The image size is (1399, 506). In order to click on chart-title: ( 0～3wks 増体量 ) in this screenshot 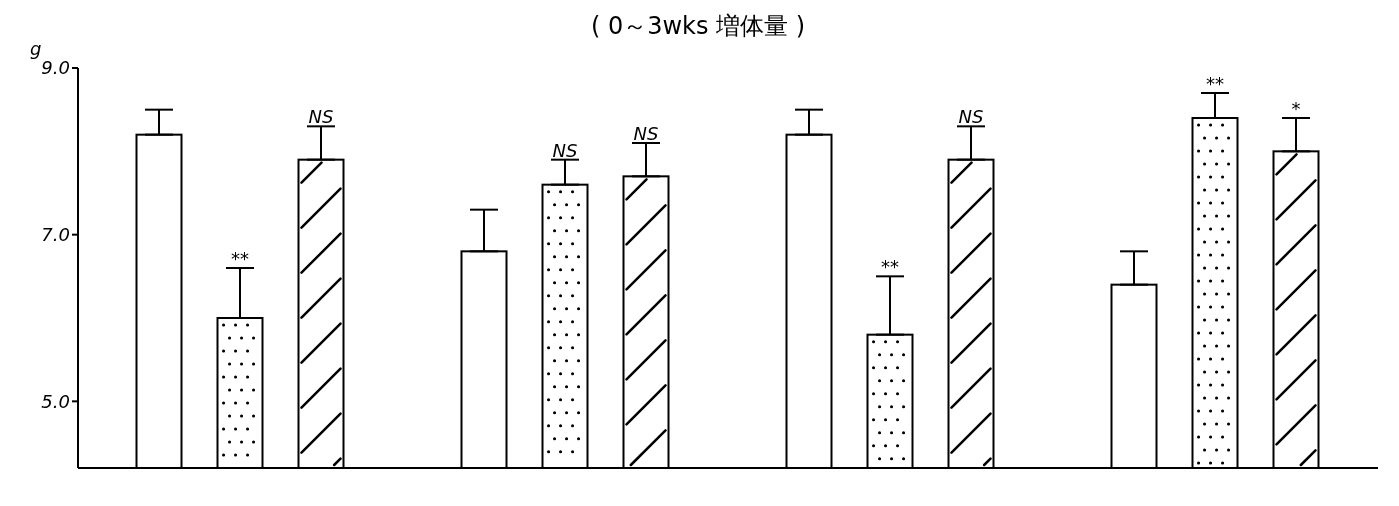, I will do `click(698, 26)`.